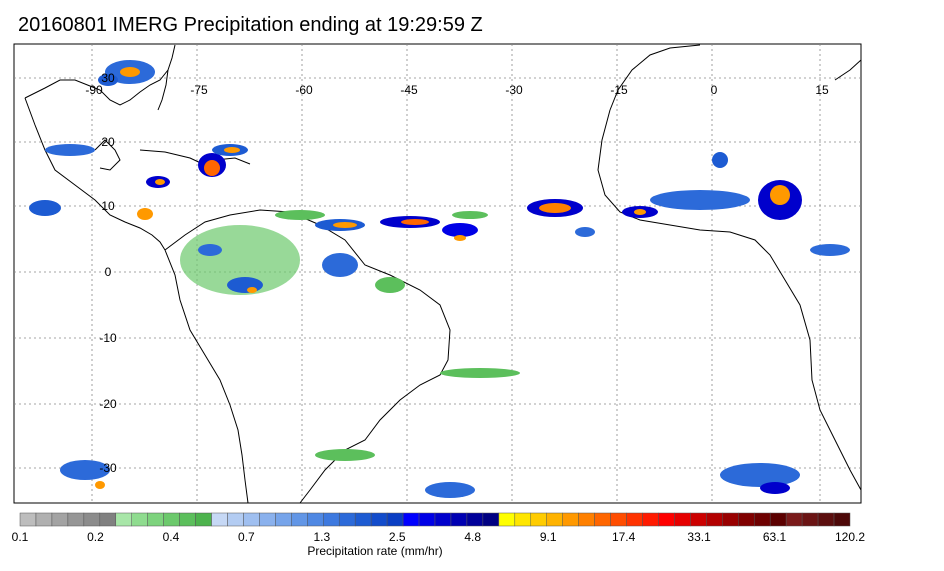 Image resolution: width=944 pixels, height=571 pixels. I want to click on longitude-tick-label: 0, so click(714, 90).